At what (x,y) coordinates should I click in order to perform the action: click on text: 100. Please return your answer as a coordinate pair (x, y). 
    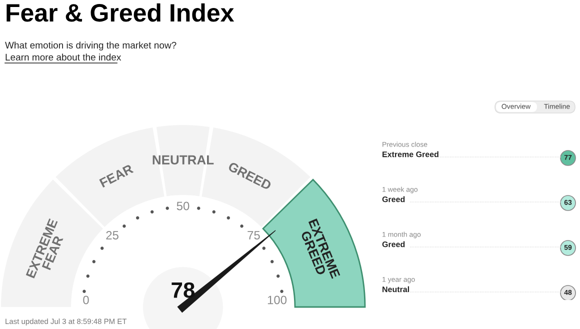
    Looking at the image, I should click on (277, 300).